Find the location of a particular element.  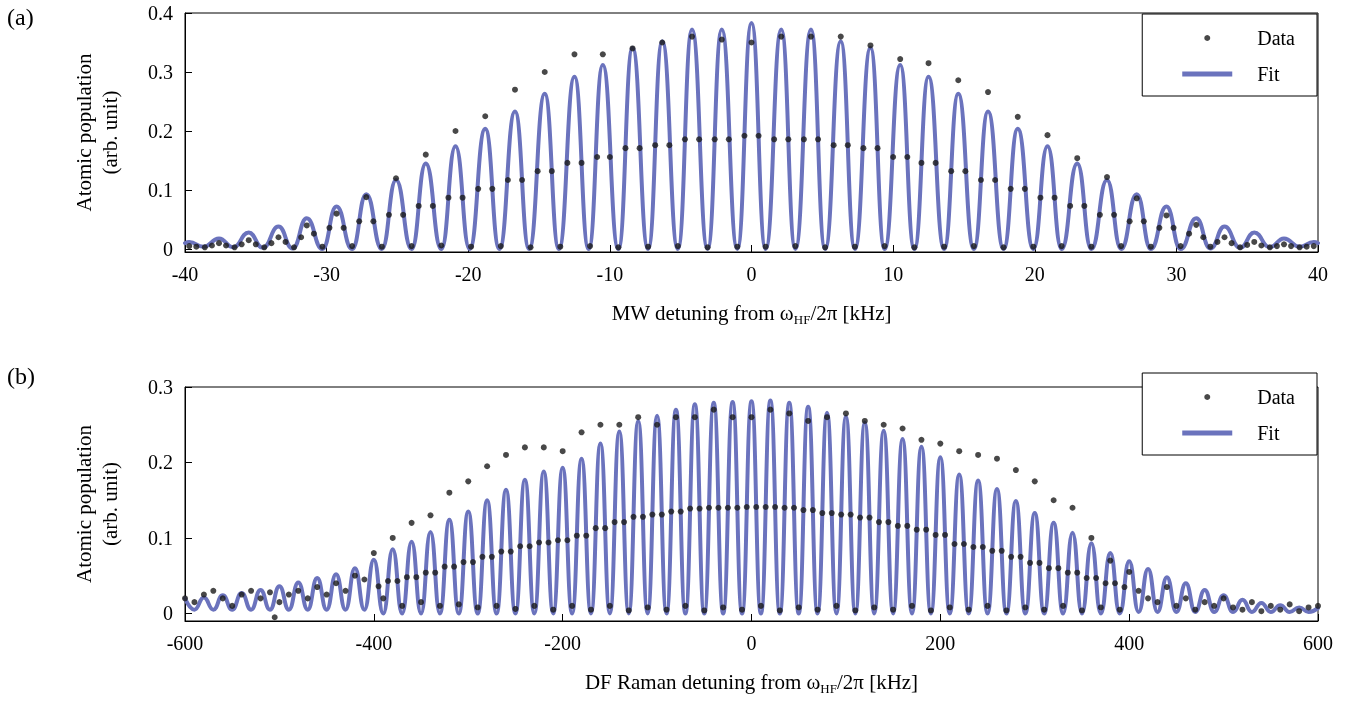

x-tick-label: -40 is located at coordinates (185, 274).